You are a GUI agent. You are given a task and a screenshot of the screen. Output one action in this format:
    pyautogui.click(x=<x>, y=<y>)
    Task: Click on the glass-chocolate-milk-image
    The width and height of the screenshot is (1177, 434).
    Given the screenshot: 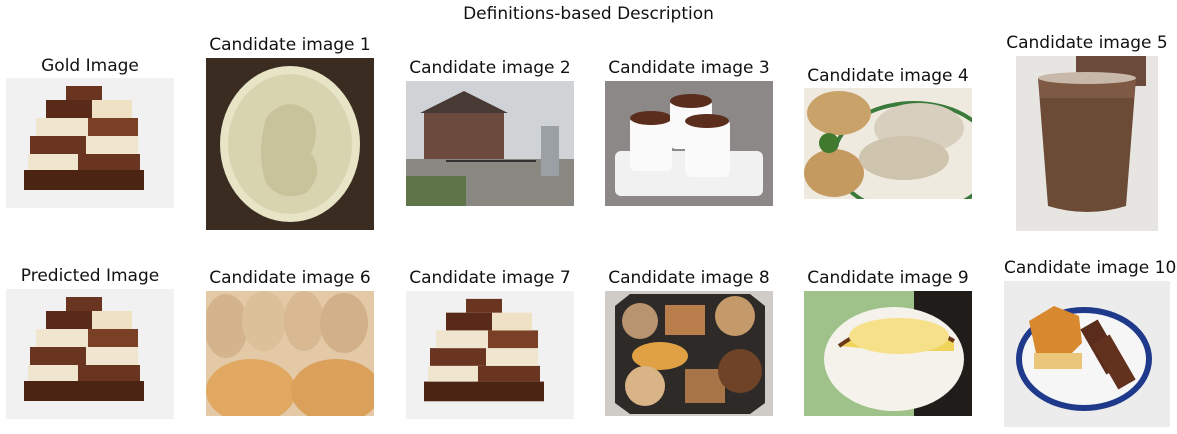 What is the action you would take?
    pyautogui.click(x=1087, y=143)
    